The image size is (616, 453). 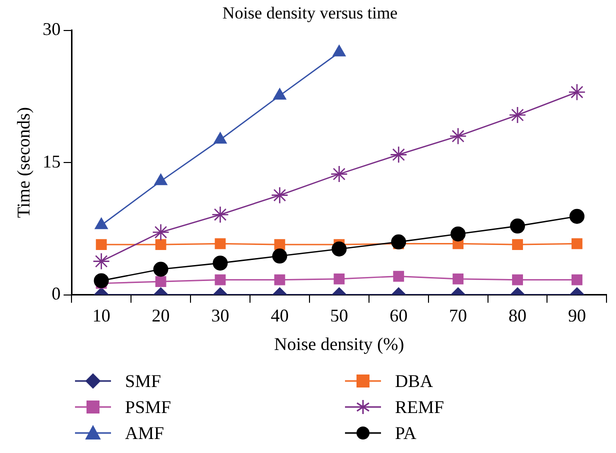 I want to click on x-tick-label: 40, so click(x=279, y=315).